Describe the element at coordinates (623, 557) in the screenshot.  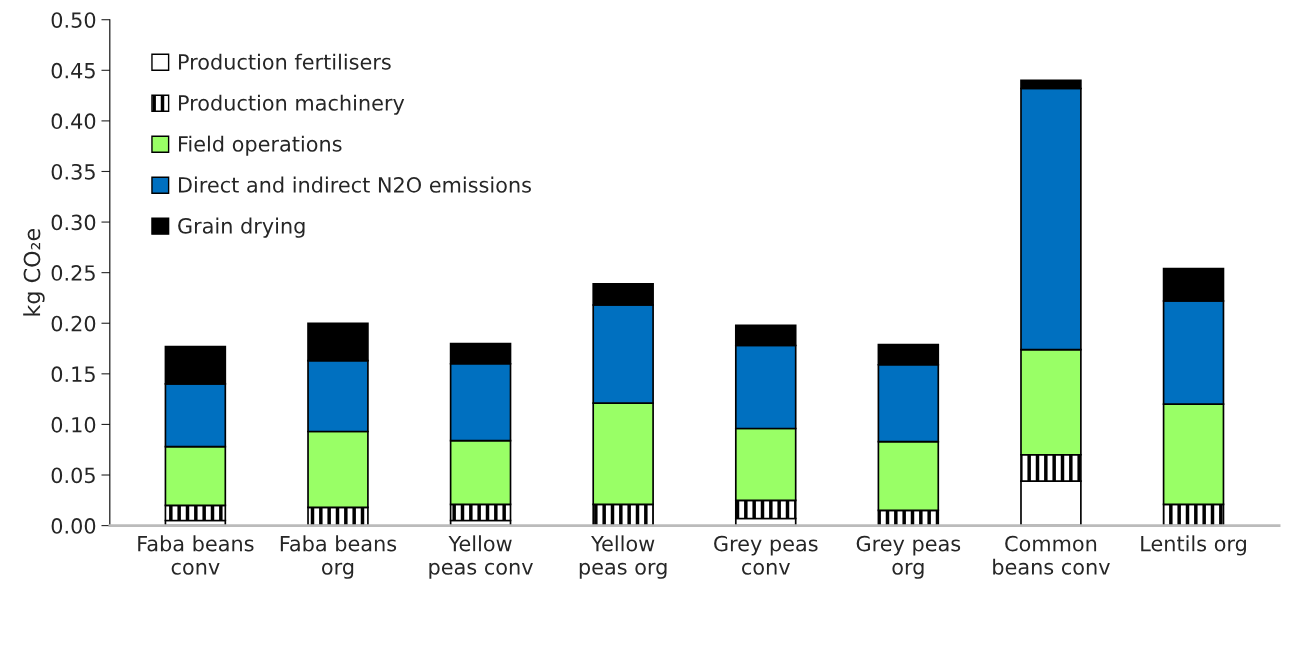
I see `x-tick-label: Yellow peas org` at that location.